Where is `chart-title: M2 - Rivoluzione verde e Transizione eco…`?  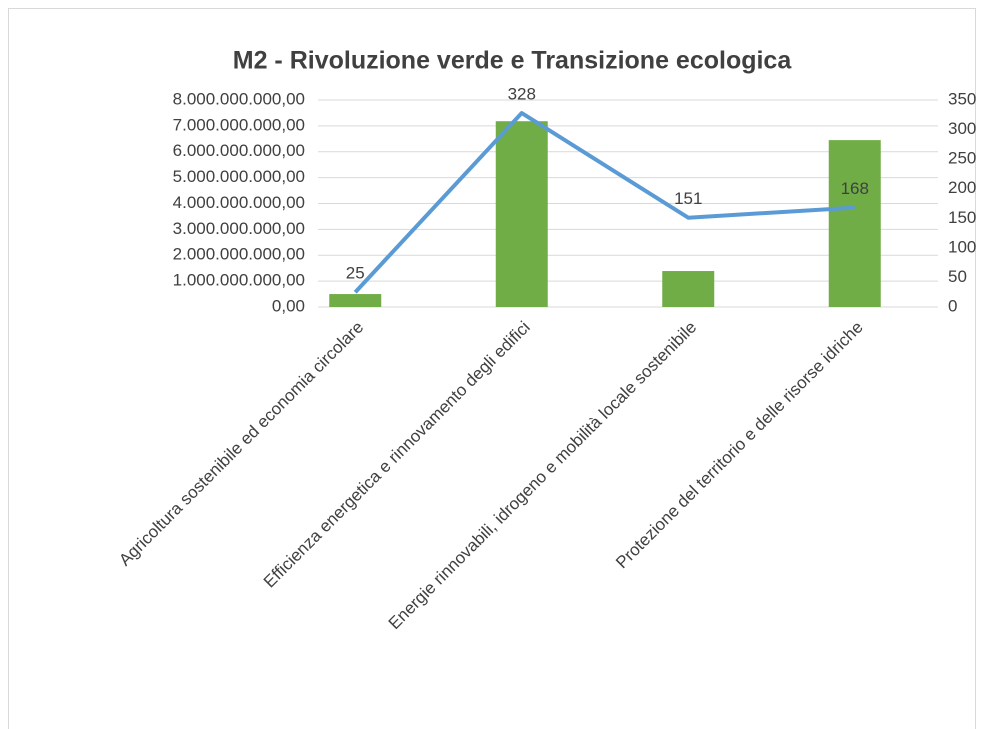
chart-title: M2 - Rivoluzione verde e Transizione eco… is located at coordinates (513, 61).